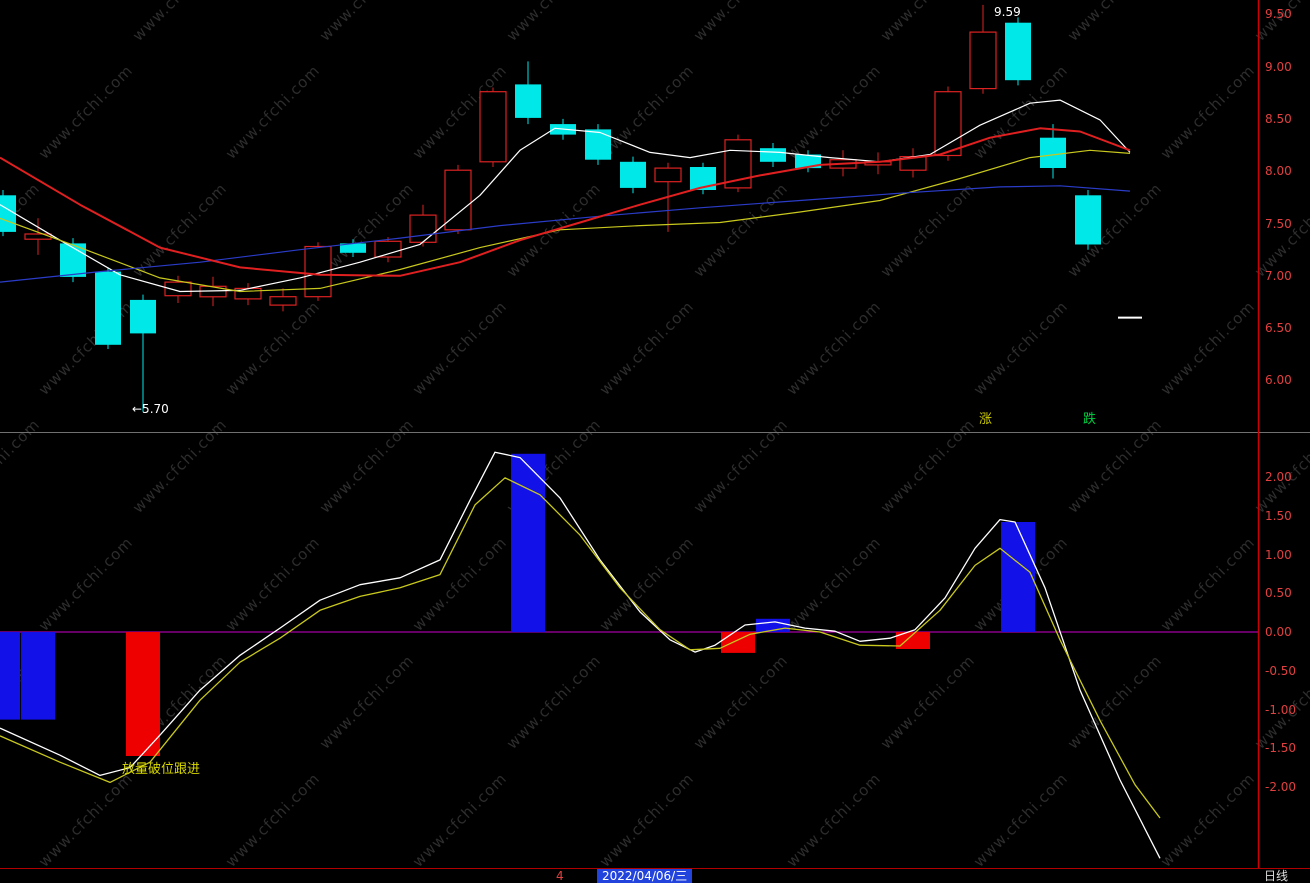 Image resolution: width=1310 pixels, height=883 pixels. I want to click on selected-date-label: 2022/04/06/三, so click(645, 876).